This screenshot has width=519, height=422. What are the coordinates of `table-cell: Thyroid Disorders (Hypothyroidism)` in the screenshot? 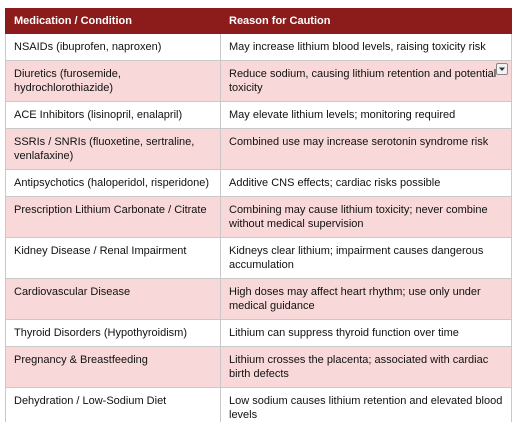 It's located at (113, 333).